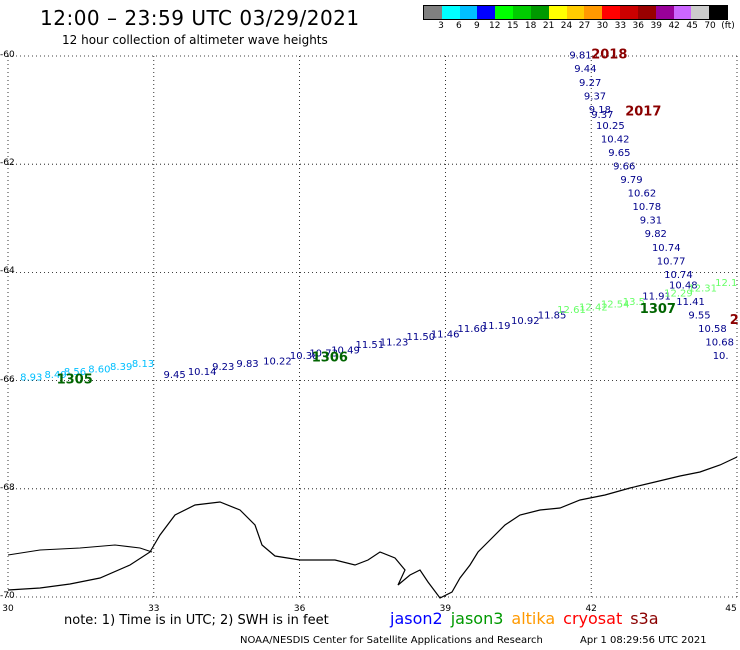 Image resolution: width=740 pixels, height=650 pixels. Describe the element at coordinates (631, 180) in the screenshot. I see `swh-value: 9.79` at that location.